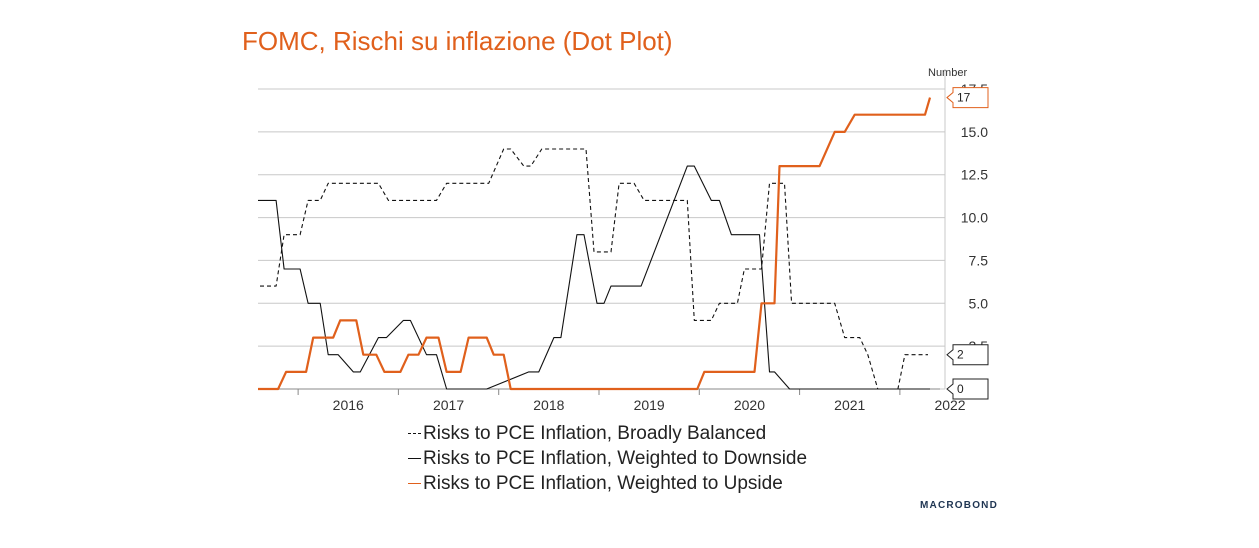 This screenshot has height=548, width=1259. Describe the element at coordinates (457, 41) in the screenshot. I see `chart-title: FOMC, Rischi su inflazione (Dot Plot)` at that location.